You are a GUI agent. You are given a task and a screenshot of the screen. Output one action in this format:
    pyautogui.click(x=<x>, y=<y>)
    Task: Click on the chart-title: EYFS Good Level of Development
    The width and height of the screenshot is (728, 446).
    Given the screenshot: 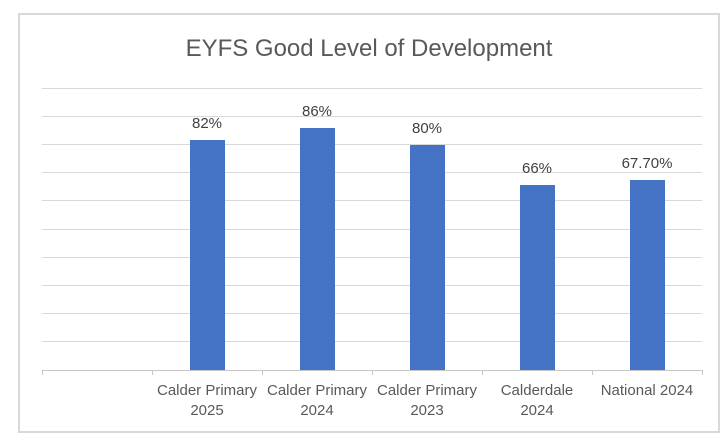 What is the action you would take?
    pyautogui.click(x=369, y=48)
    